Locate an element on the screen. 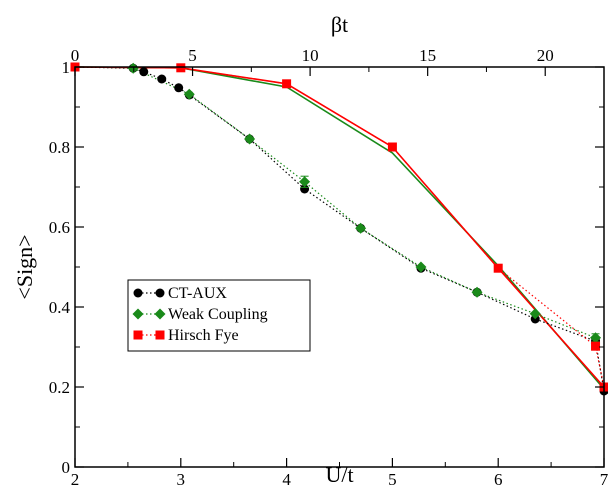 The width and height of the screenshot is (608, 485). x-tick-label: 2 is located at coordinates (75, 477).